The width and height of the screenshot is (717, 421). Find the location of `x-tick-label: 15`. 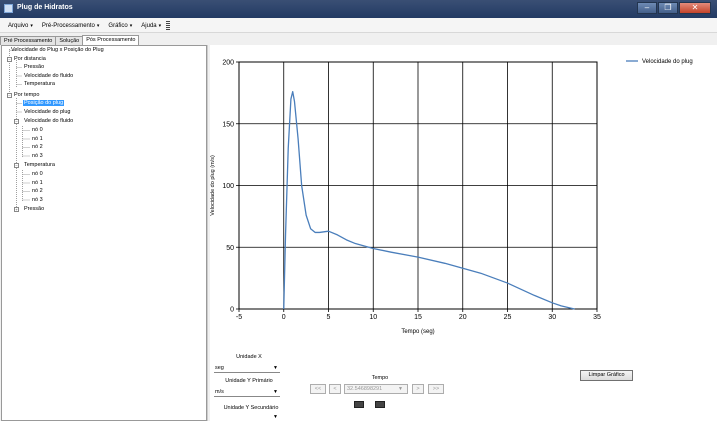

x-tick-label: 15 is located at coordinates (418, 317).